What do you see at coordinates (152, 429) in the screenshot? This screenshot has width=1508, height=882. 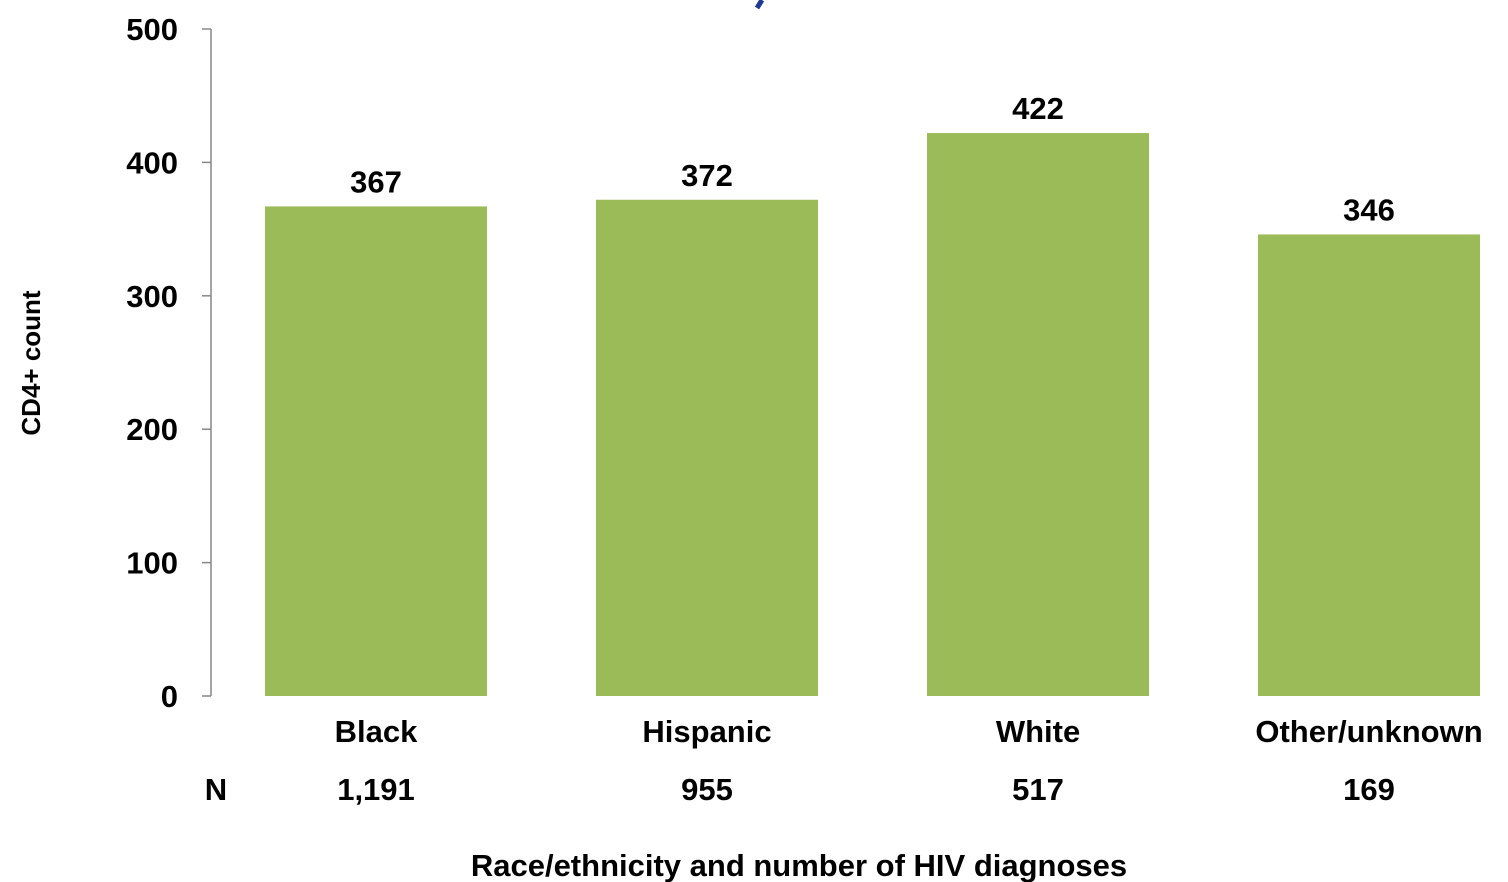 I see `y-tick-label: 200` at bounding box center [152, 429].